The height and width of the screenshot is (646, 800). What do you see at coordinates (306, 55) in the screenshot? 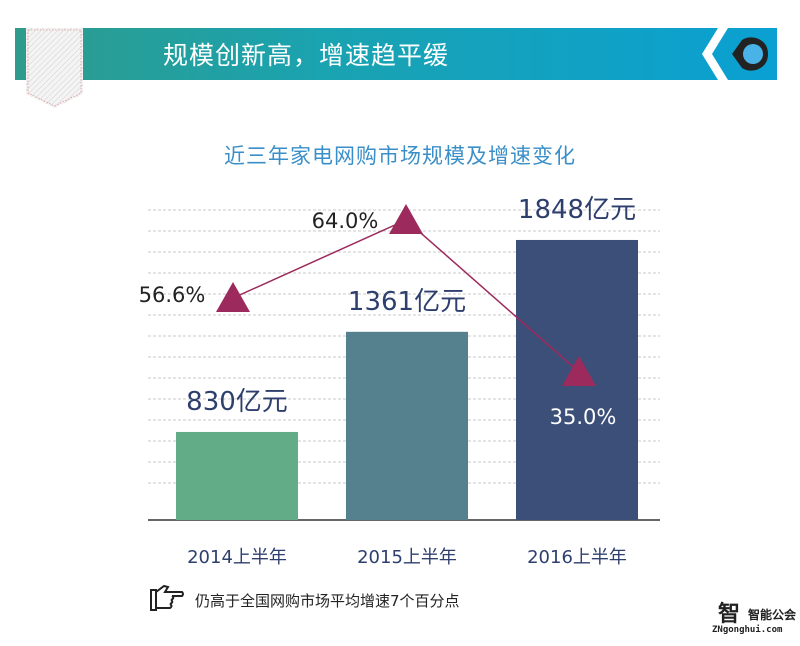
I see `banner-title: 规模创新高，增速趋平缓` at bounding box center [306, 55].